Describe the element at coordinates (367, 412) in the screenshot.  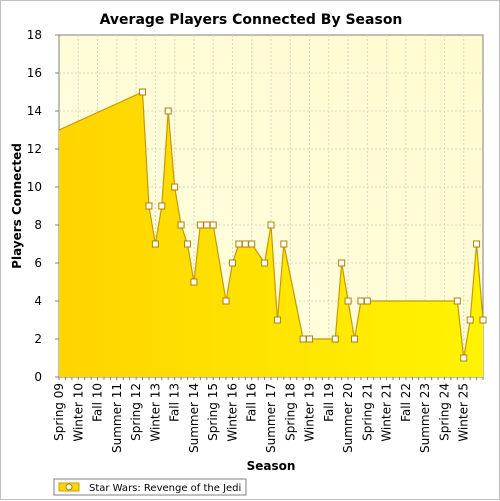
I see `x-tick-label-16: Spring 21` at that location.